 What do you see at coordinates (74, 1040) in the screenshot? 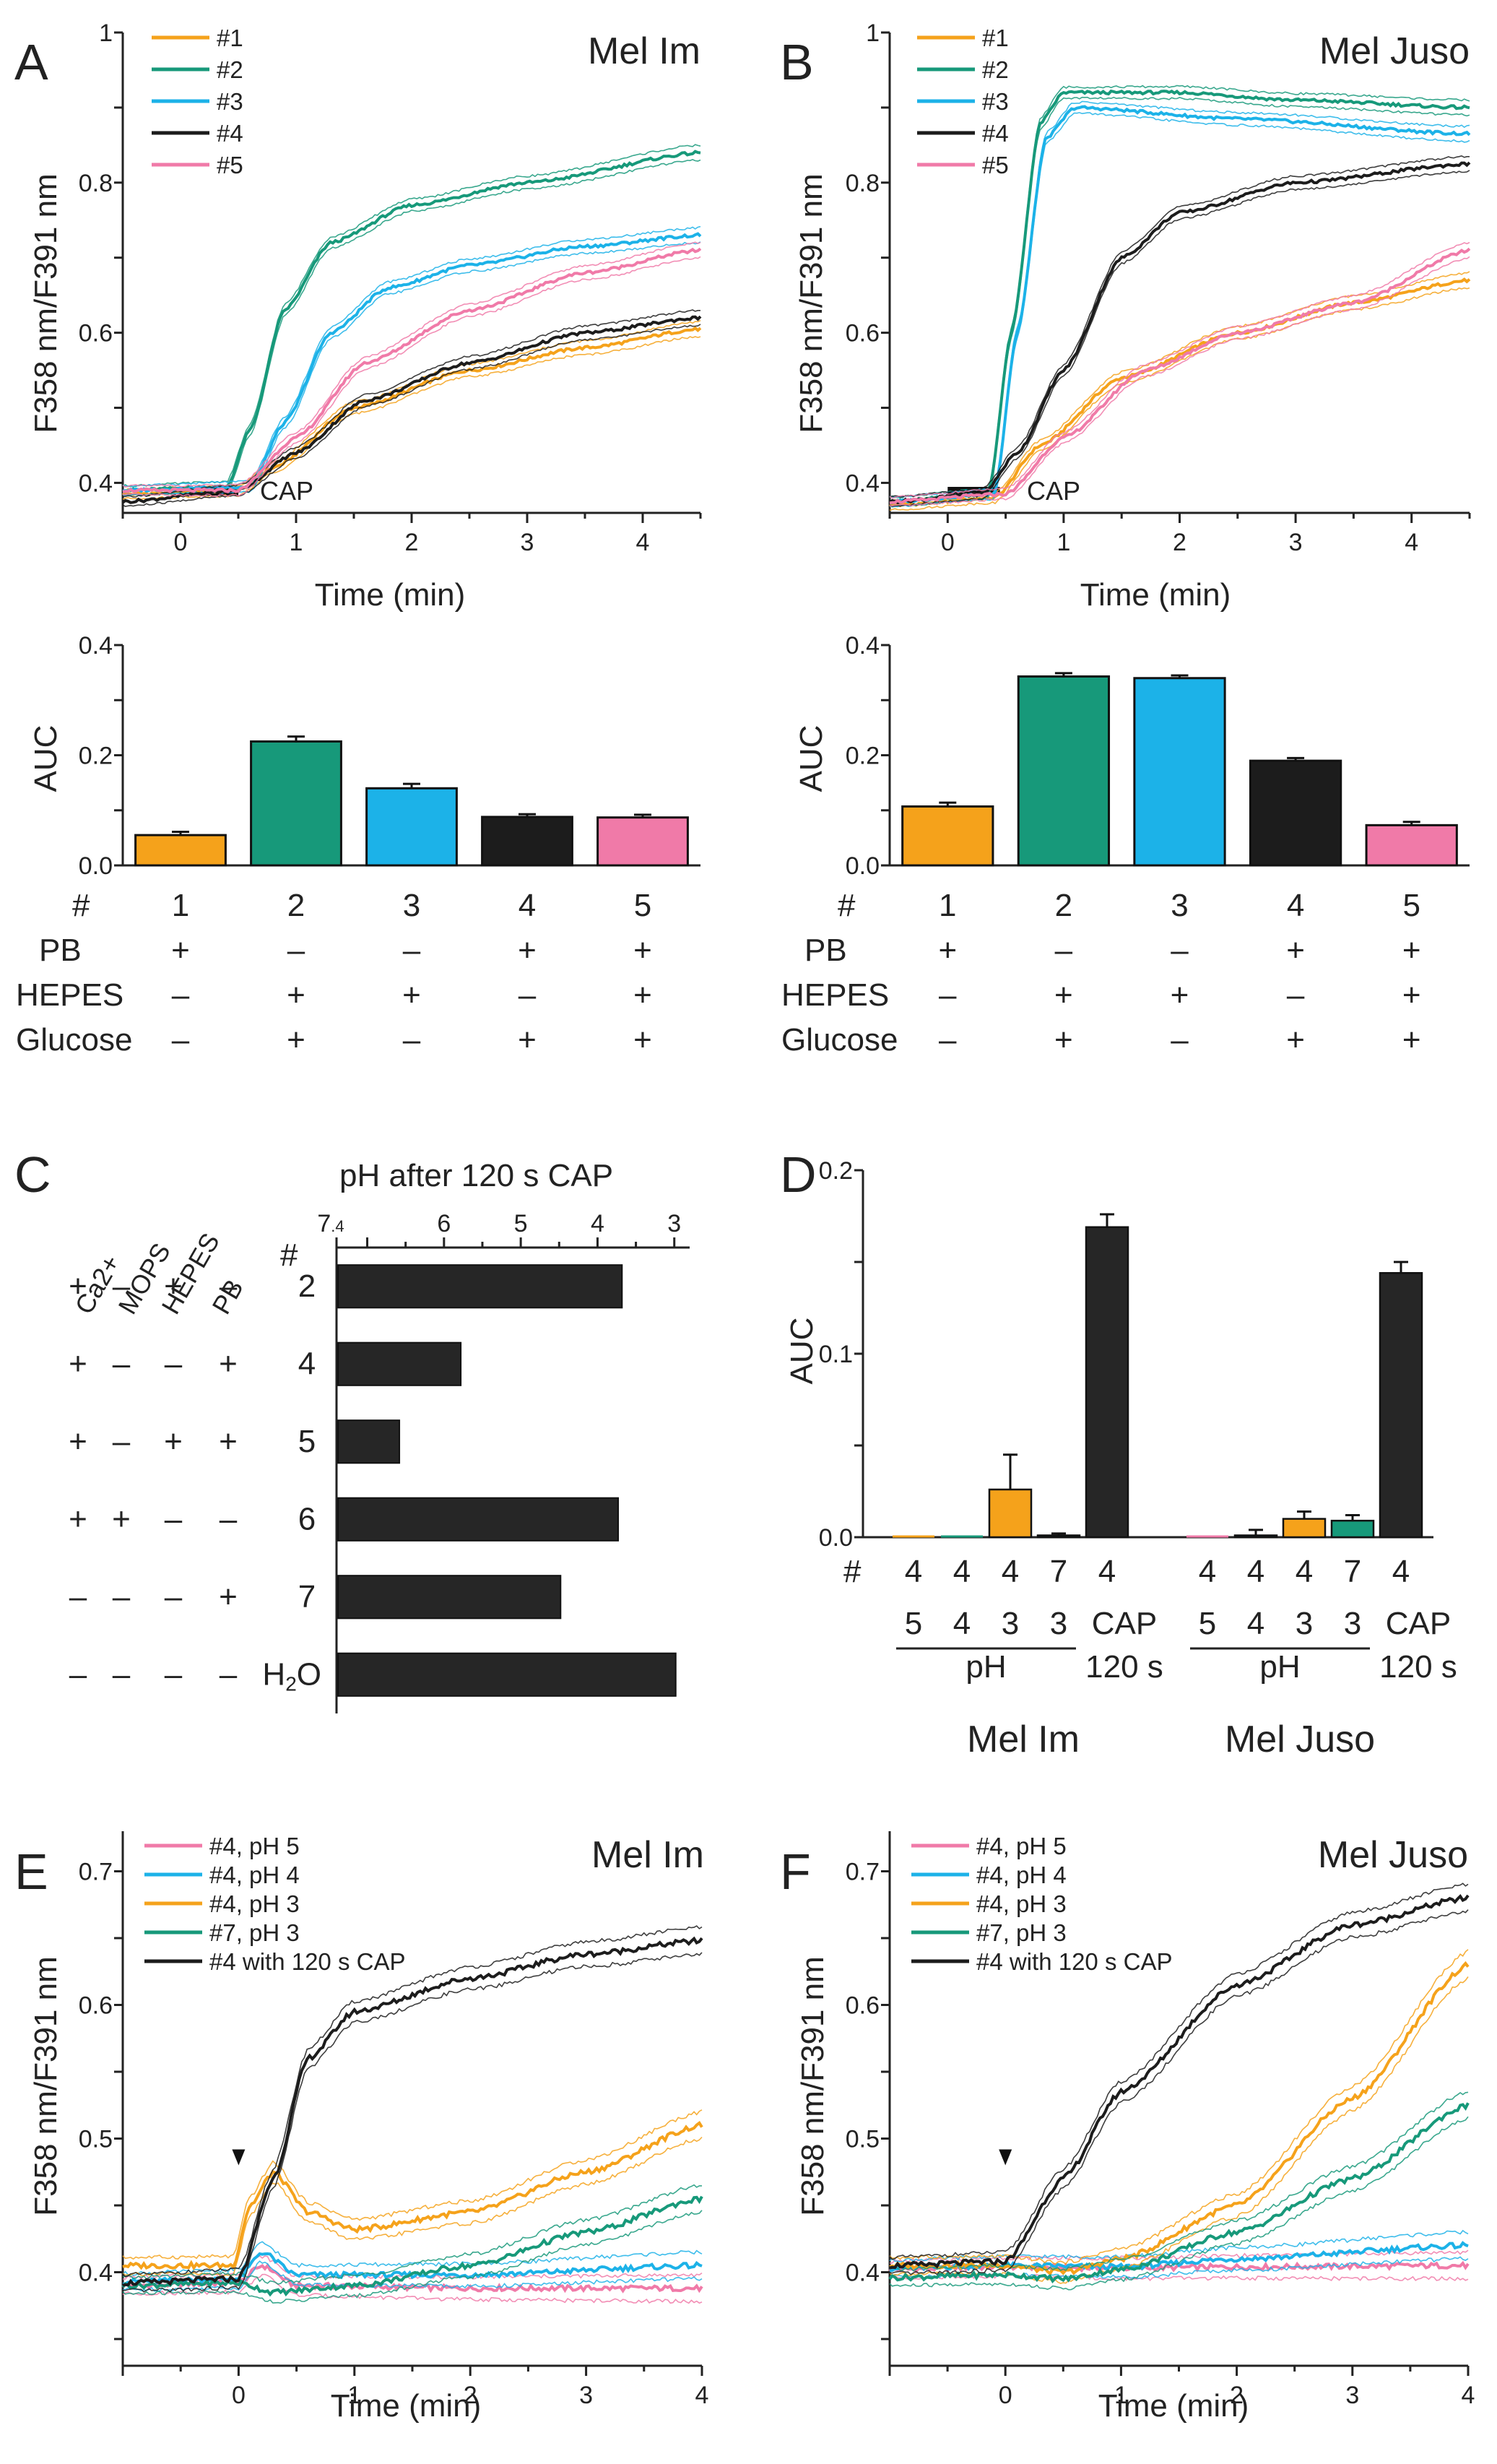
I see `auc-a-glucose-label: Glucose` at bounding box center [74, 1040].